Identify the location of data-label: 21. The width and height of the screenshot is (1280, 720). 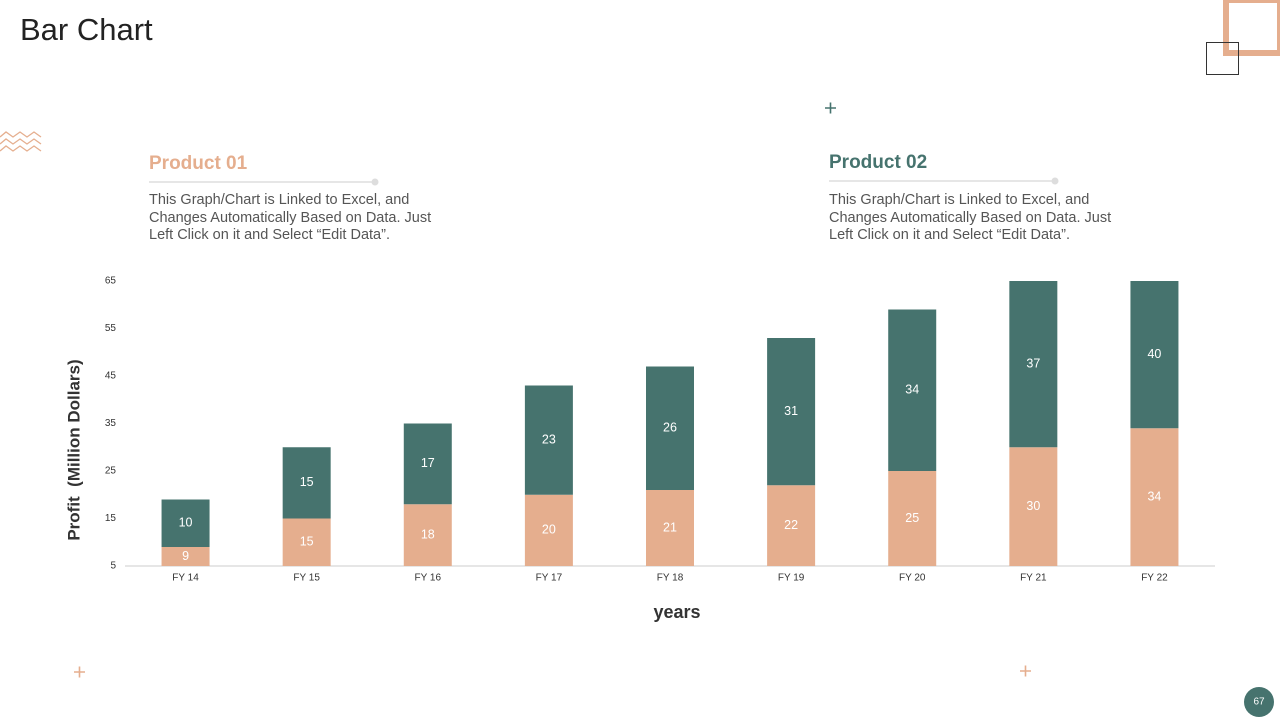
(670, 527).